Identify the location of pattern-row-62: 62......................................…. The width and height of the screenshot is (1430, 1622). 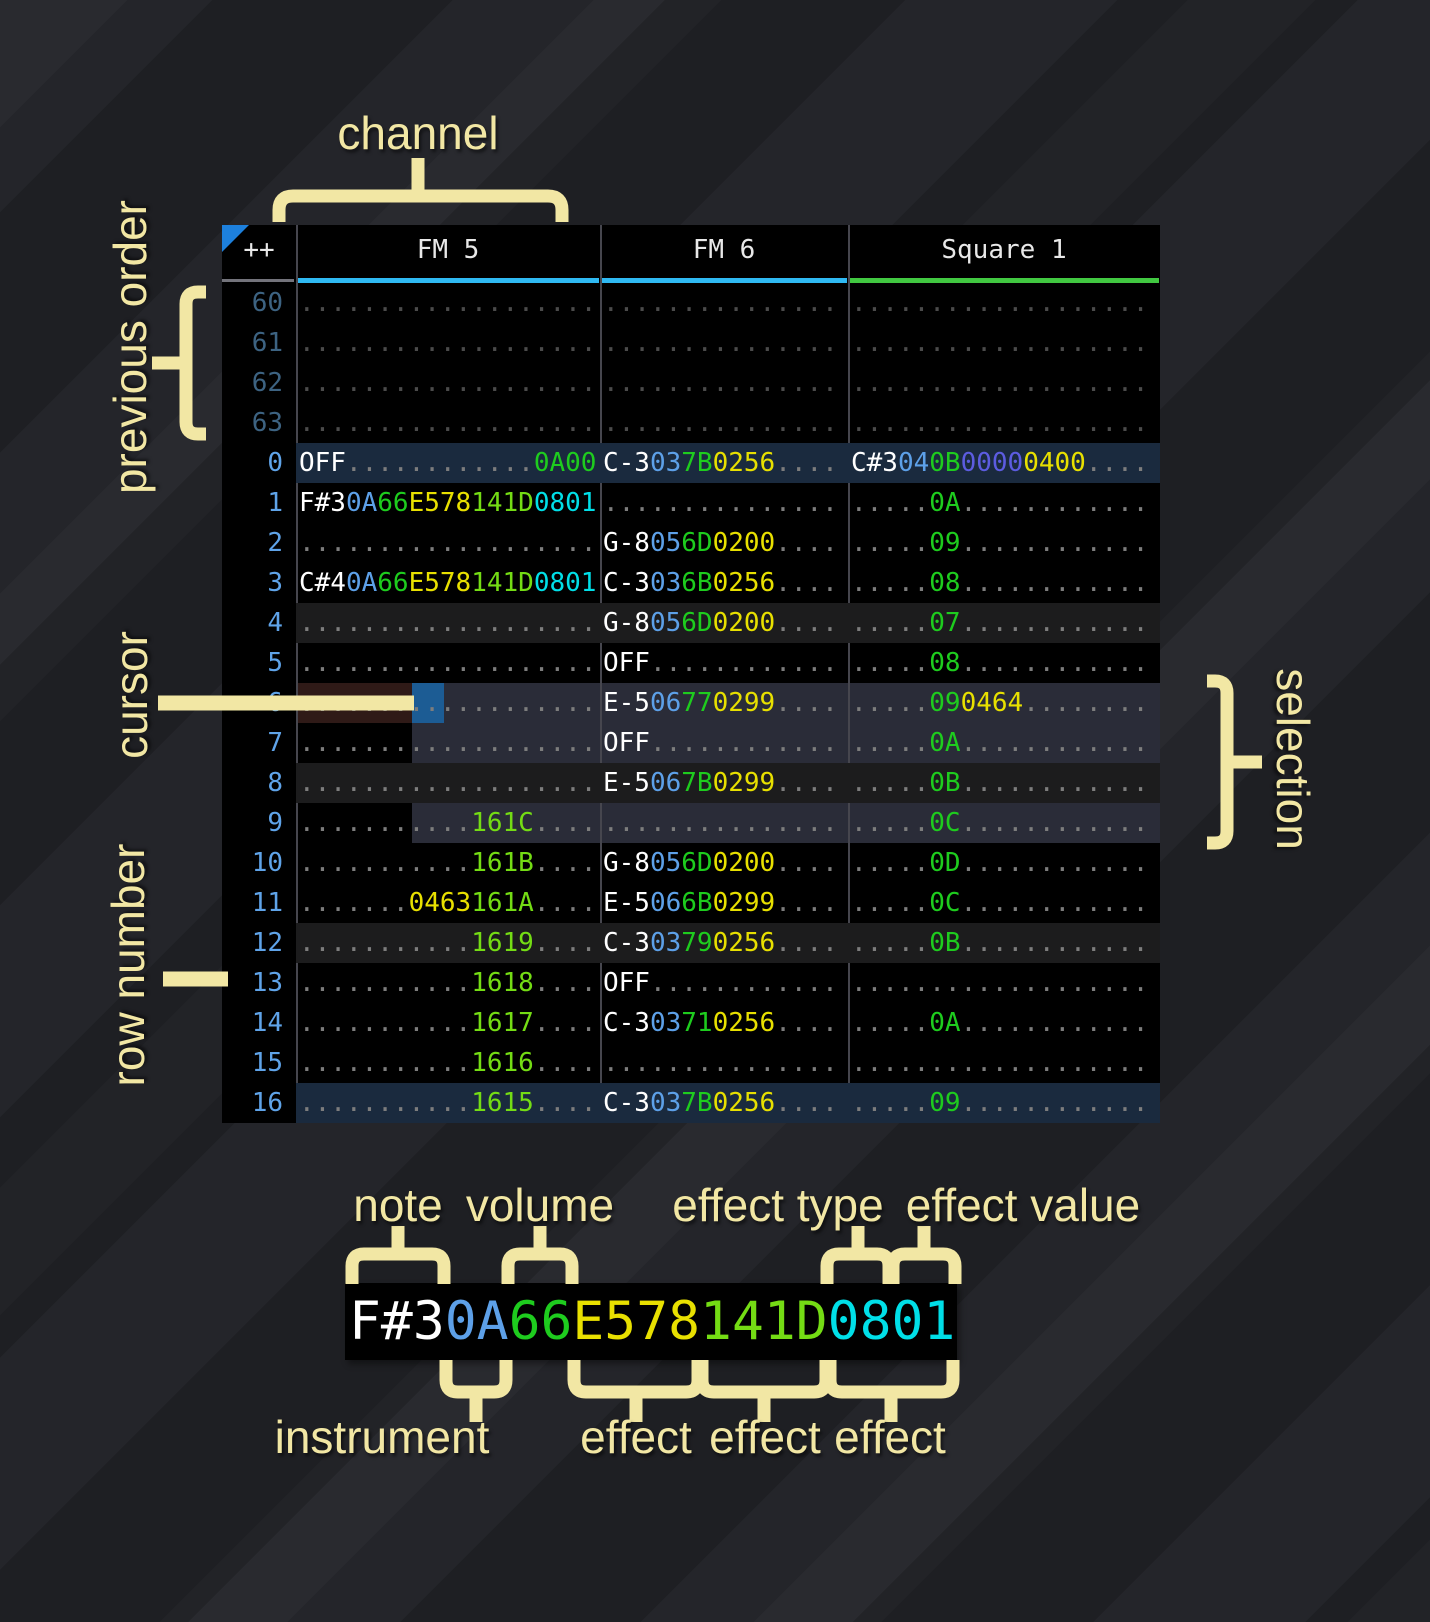
(691, 383).